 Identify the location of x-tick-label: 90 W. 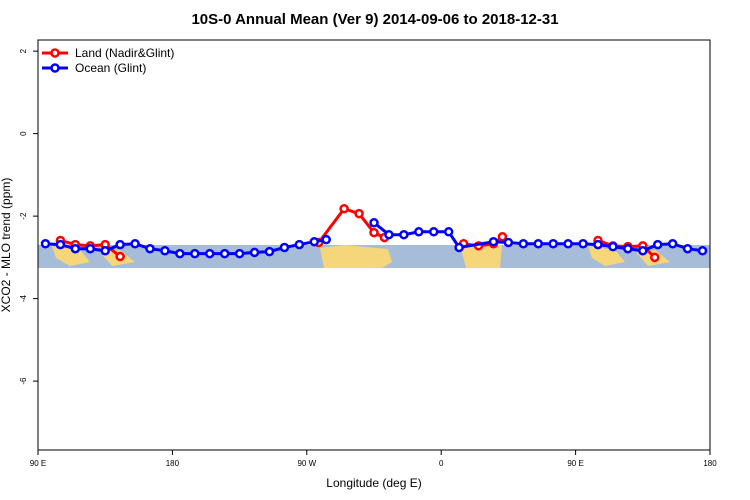
(306, 463).